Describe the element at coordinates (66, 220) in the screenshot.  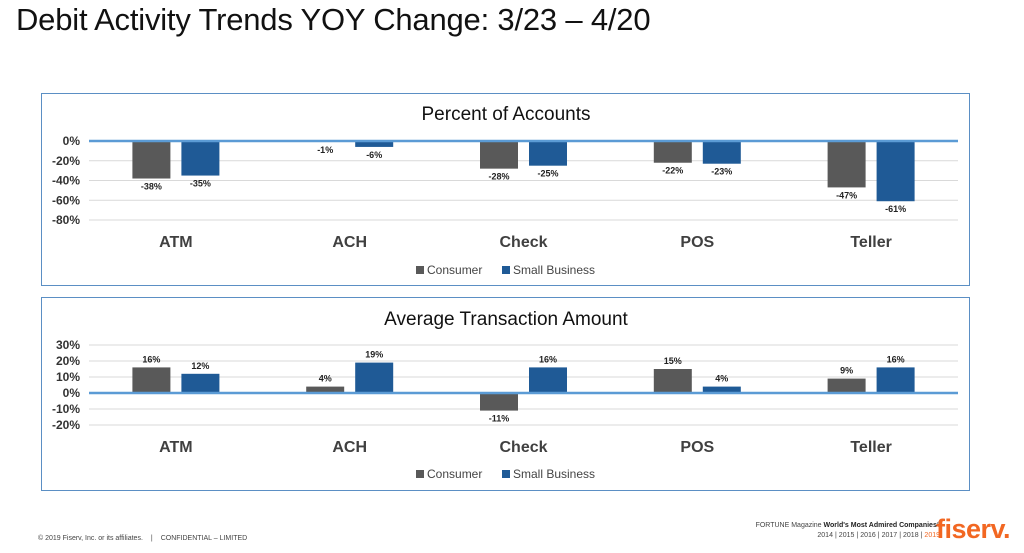
I see `y-tick-label: -80%` at that location.